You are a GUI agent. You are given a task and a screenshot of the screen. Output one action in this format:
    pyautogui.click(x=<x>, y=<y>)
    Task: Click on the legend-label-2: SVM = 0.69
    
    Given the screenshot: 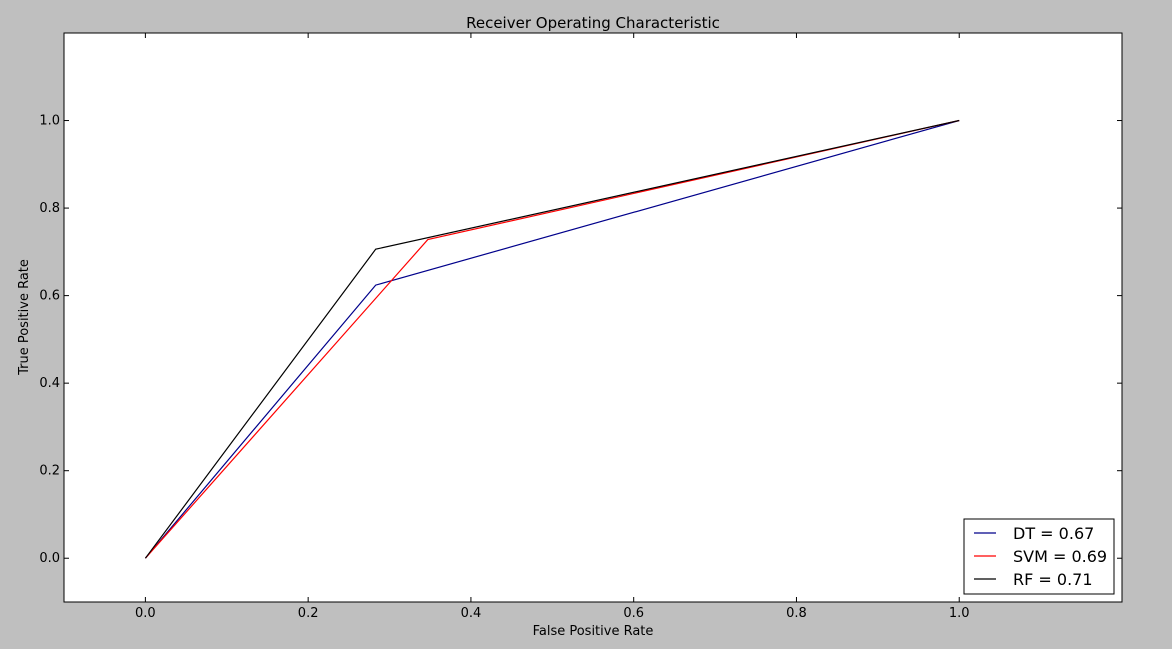 What is the action you would take?
    pyautogui.click(x=1060, y=556)
    